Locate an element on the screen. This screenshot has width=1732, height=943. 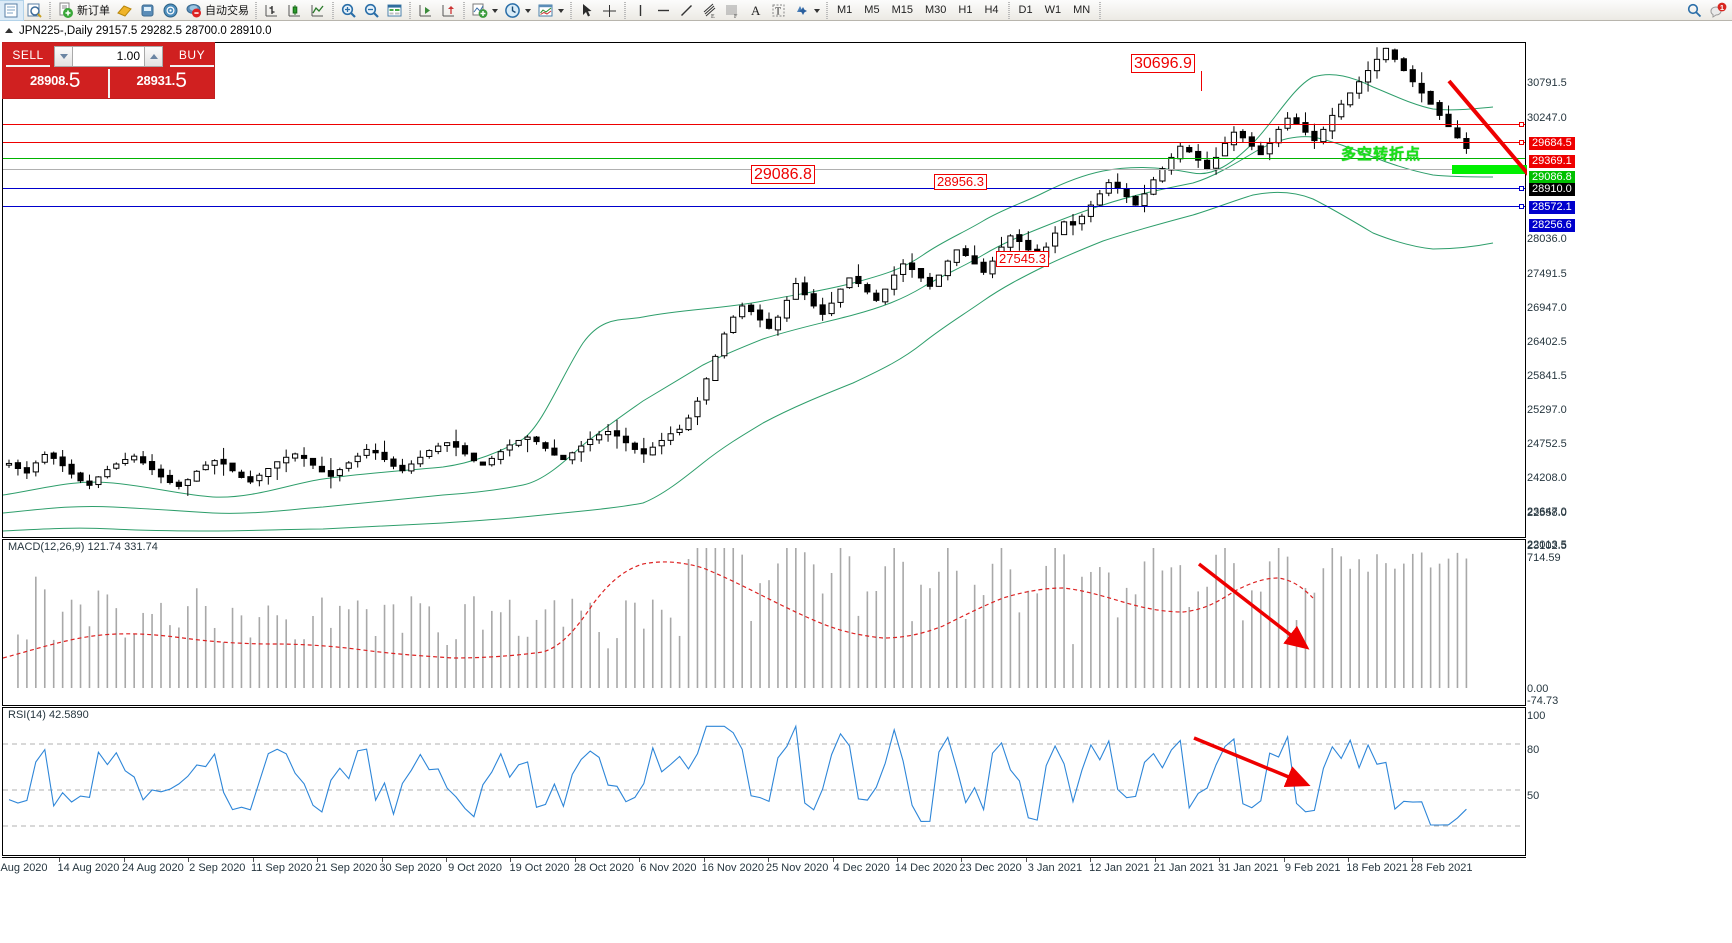
data-window-button is located at coordinates (34, 10).